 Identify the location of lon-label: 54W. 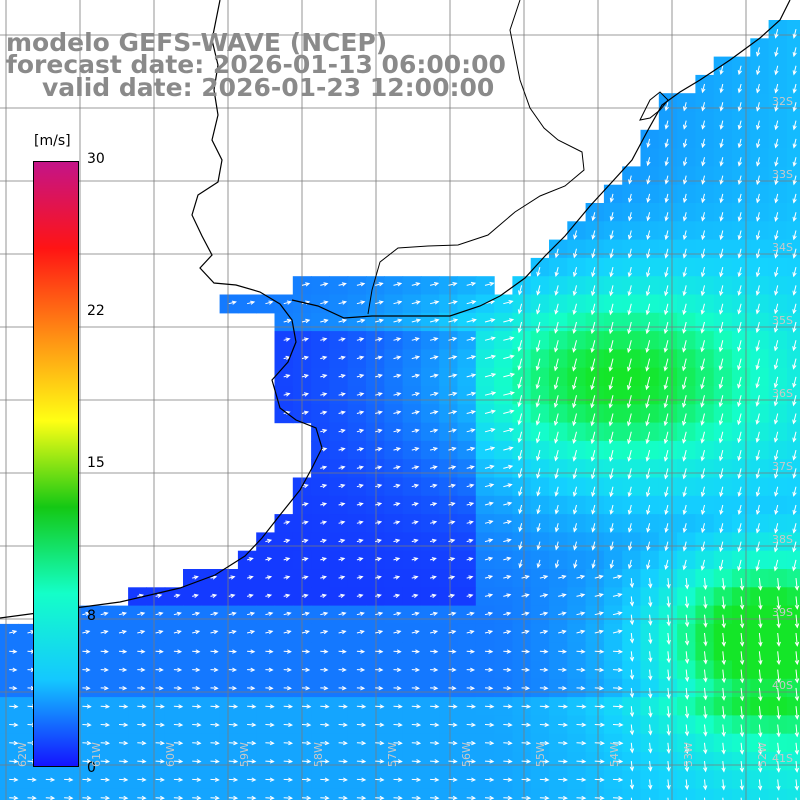
(614, 754).